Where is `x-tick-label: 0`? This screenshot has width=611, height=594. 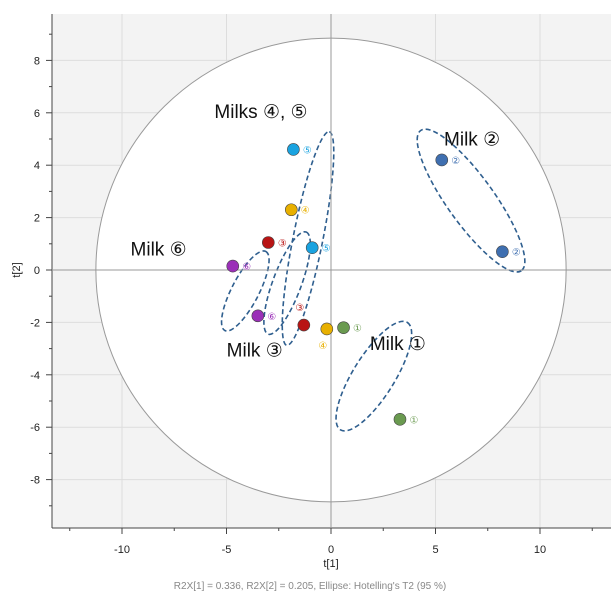 x-tick-label: 0 is located at coordinates (331, 550).